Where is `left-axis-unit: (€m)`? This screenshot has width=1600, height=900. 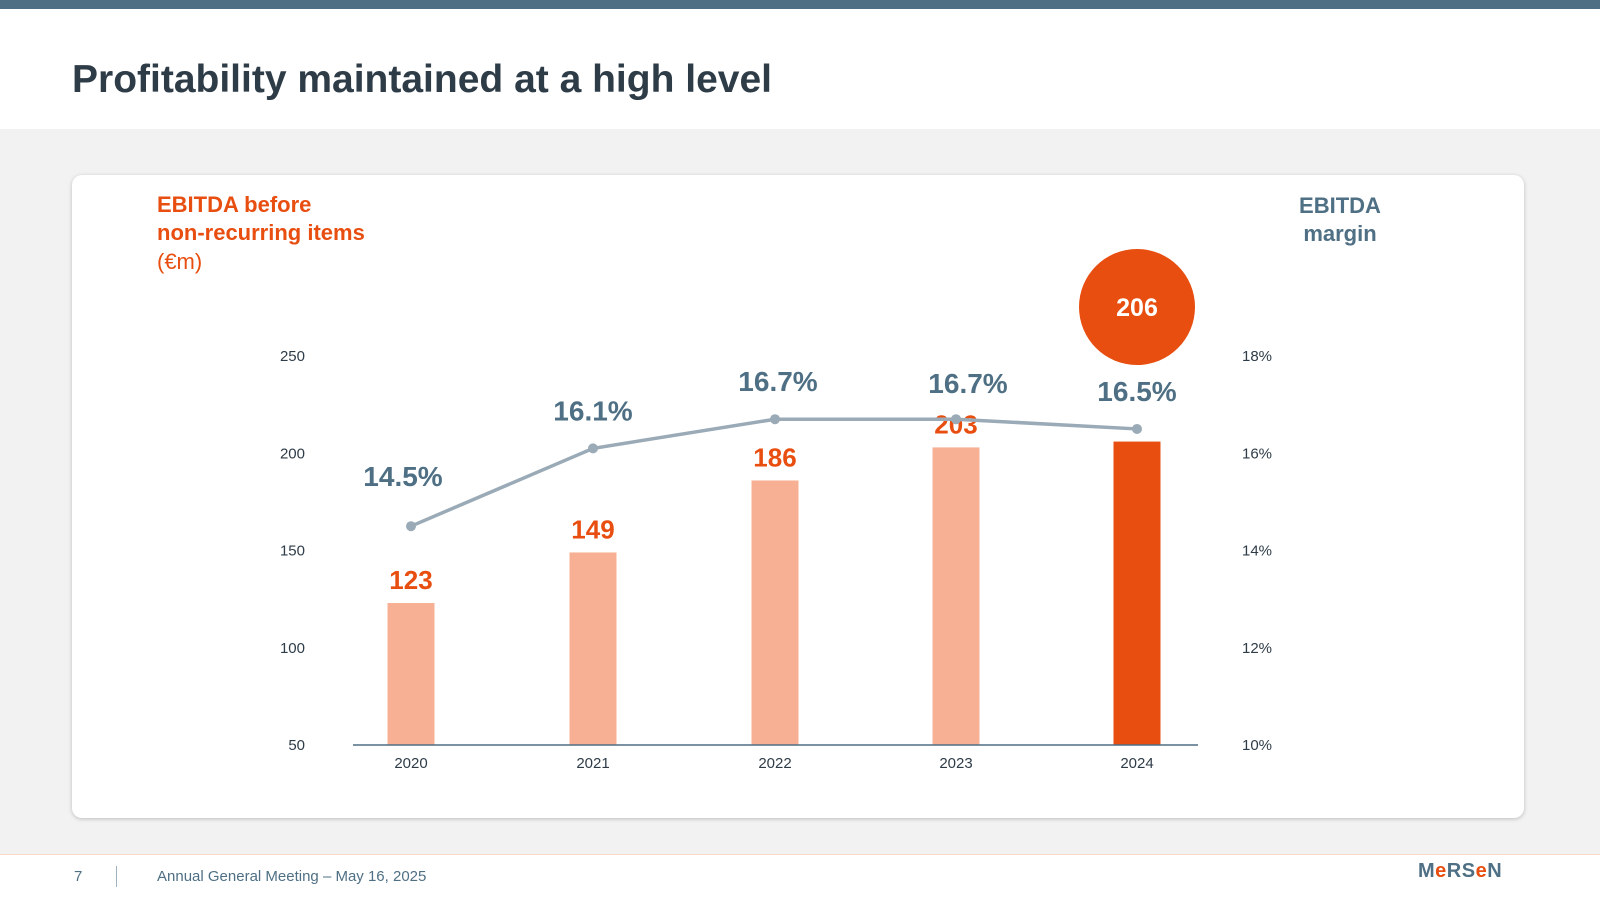
left-axis-unit: (€m) is located at coordinates (180, 261).